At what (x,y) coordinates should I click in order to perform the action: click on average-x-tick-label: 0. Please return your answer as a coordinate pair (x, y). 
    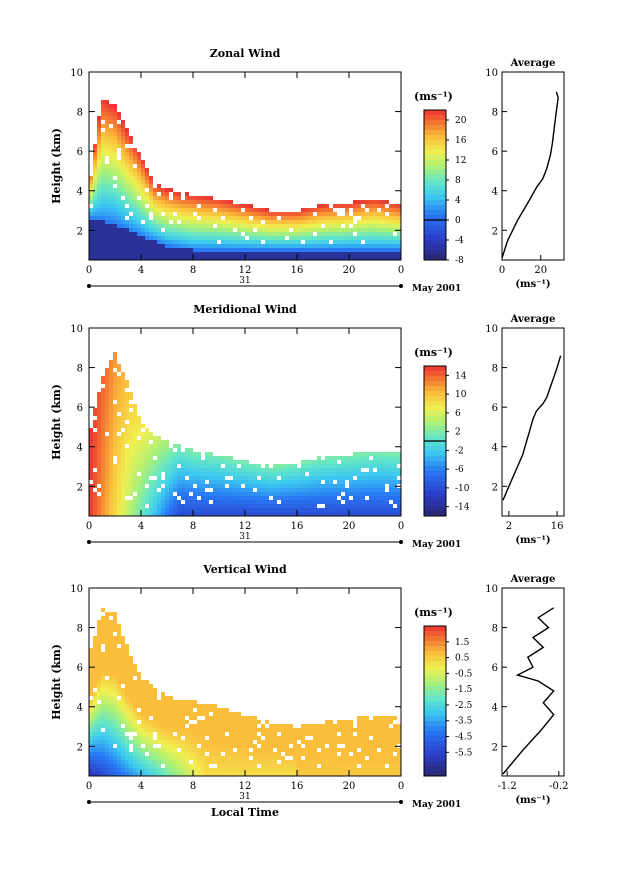
    Looking at the image, I should click on (502, 270).